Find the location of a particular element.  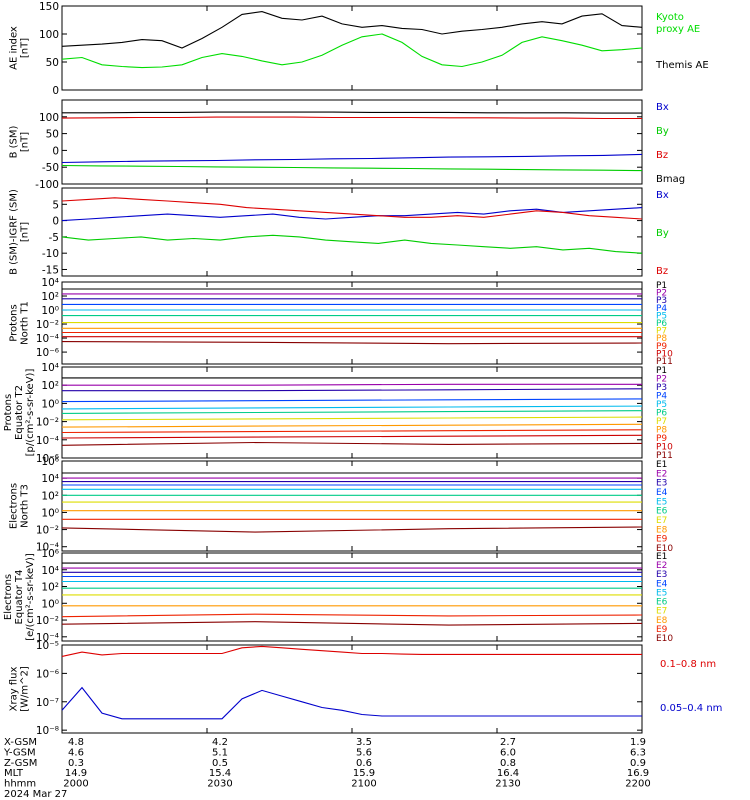

y-axis-label: AE index is located at coordinates (14, 48).